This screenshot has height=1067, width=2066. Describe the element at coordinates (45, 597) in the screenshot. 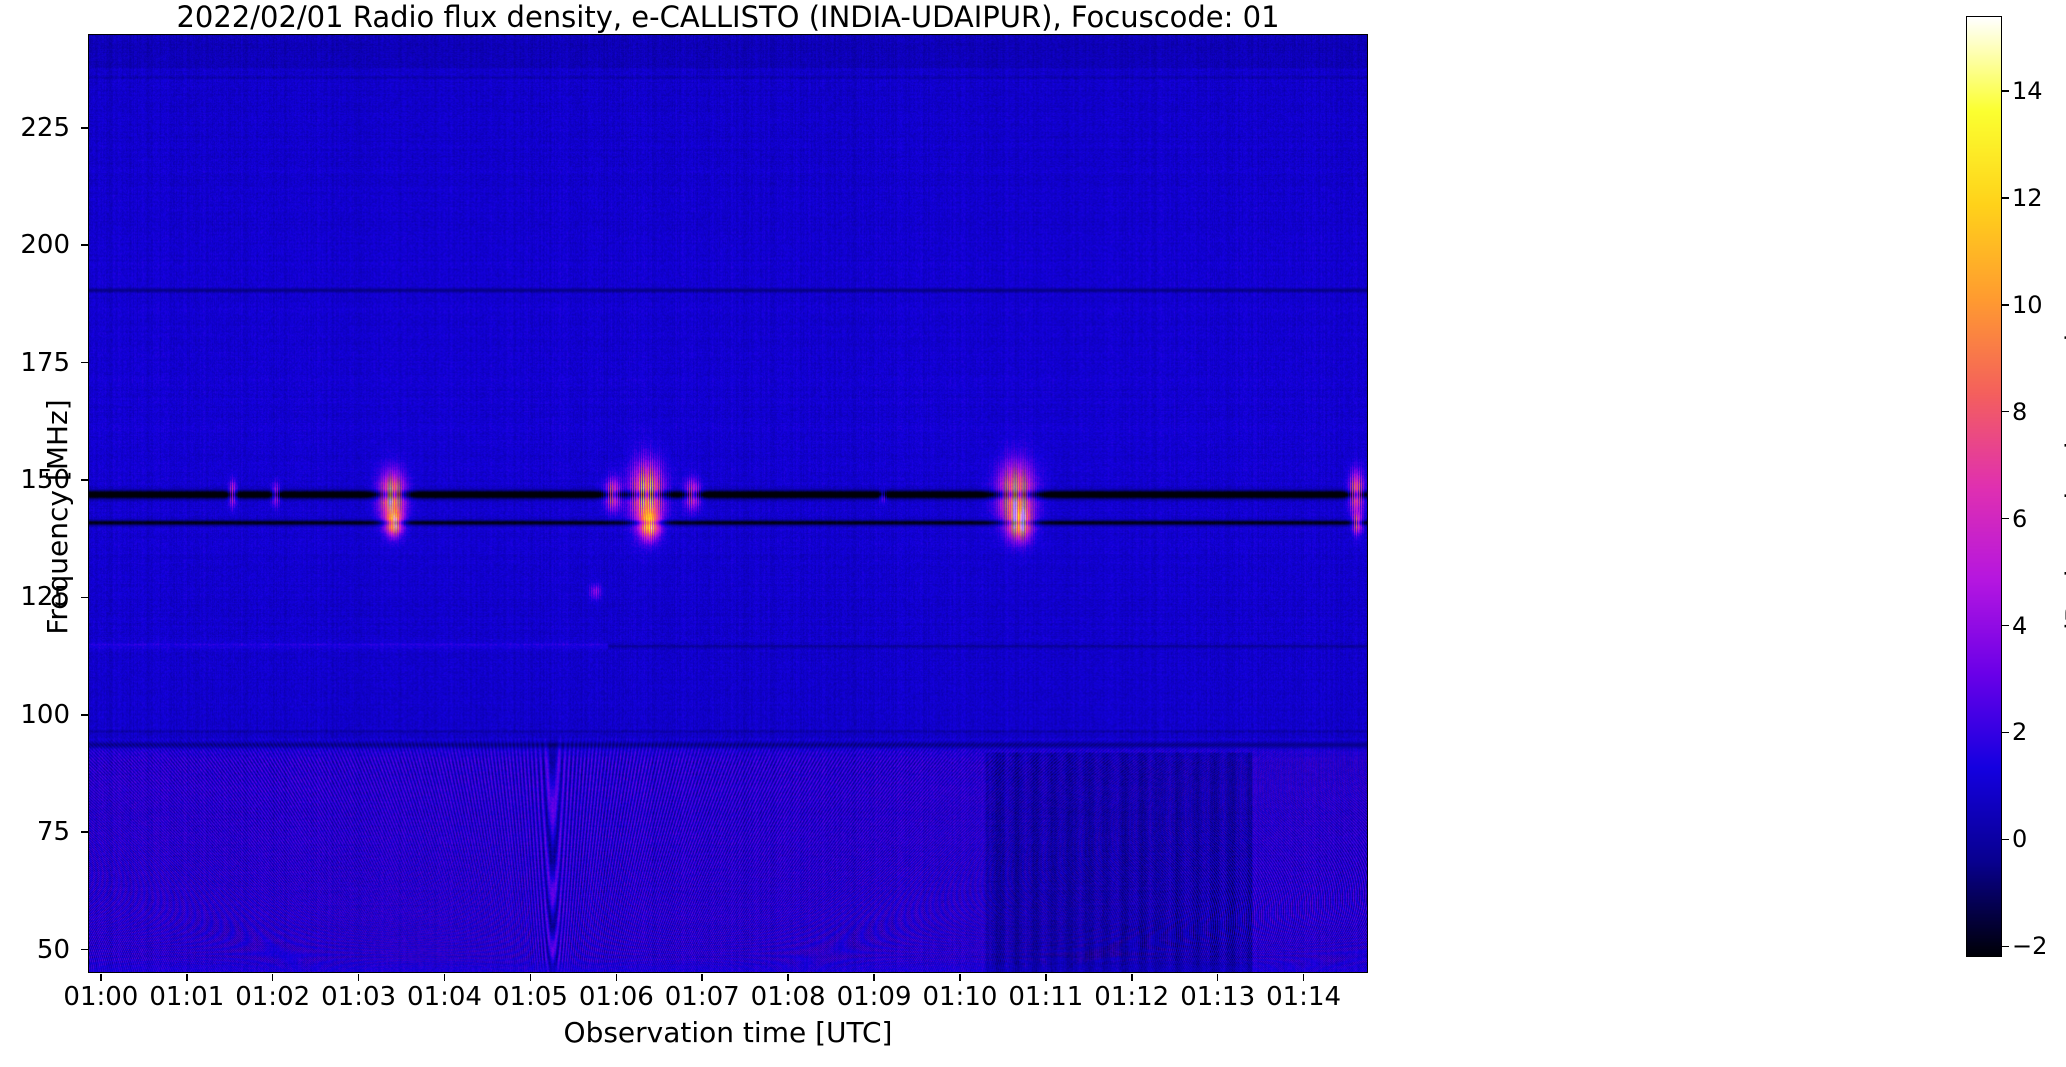

I see `y-tick-label: 125` at that location.